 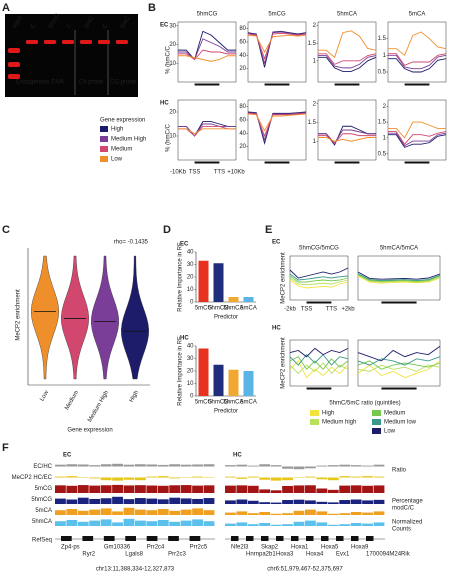 I want to click on violin, so click(x=45, y=317).